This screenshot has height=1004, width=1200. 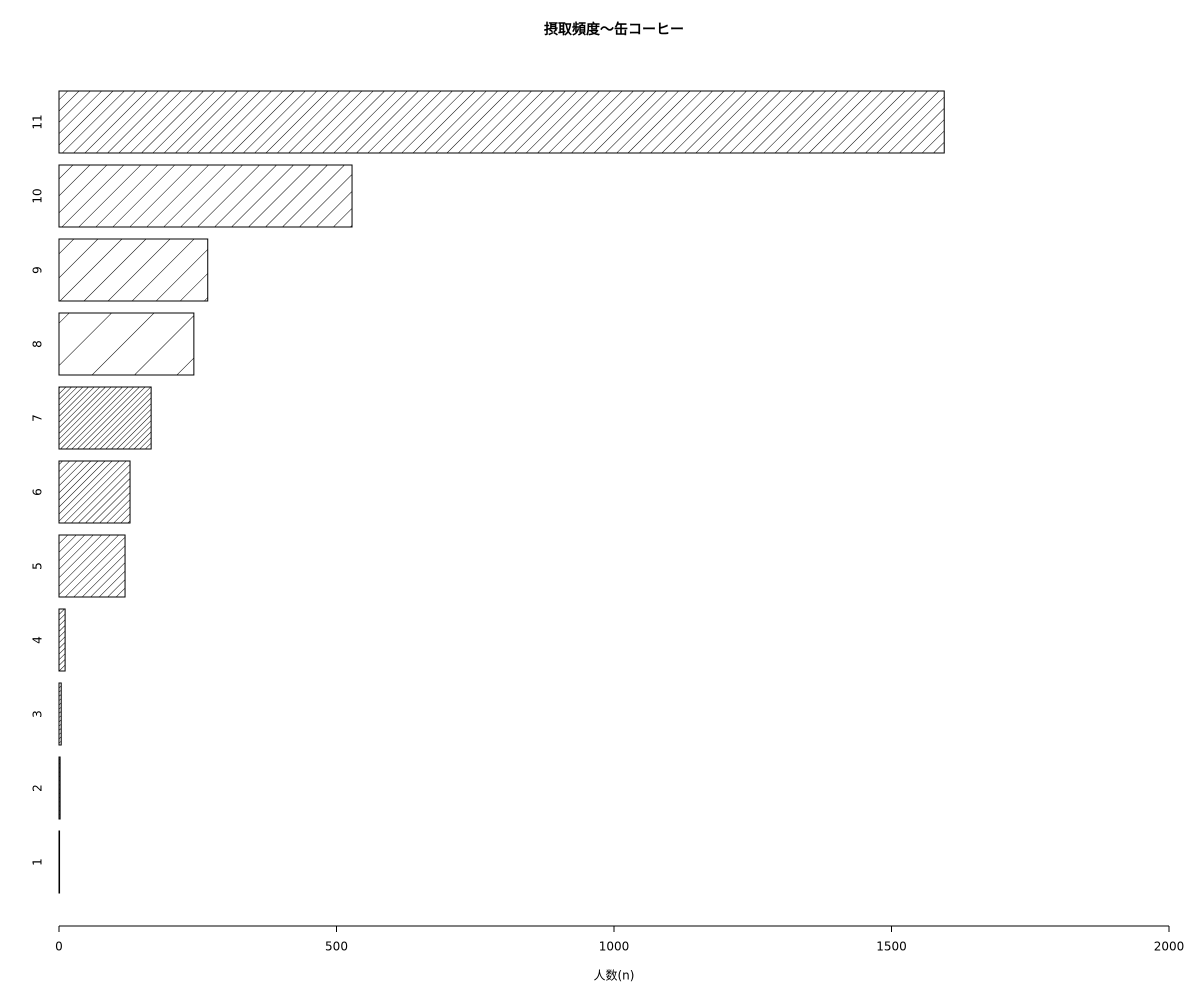 What do you see at coordinates (38, 418) in the screenshot?
I see `y-tick-label: 7` at bounding box center [38, 418].